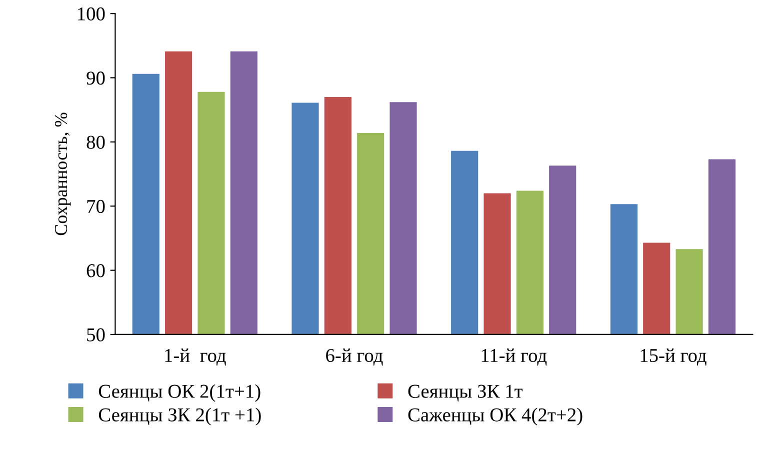 This screenshot has height=452, width=768. What do you see at coordinates (179, 393) in the screenshot?
I see `legend-label: Сеянцы ОК 2(1т+1)` at bounding box center [179, 393].